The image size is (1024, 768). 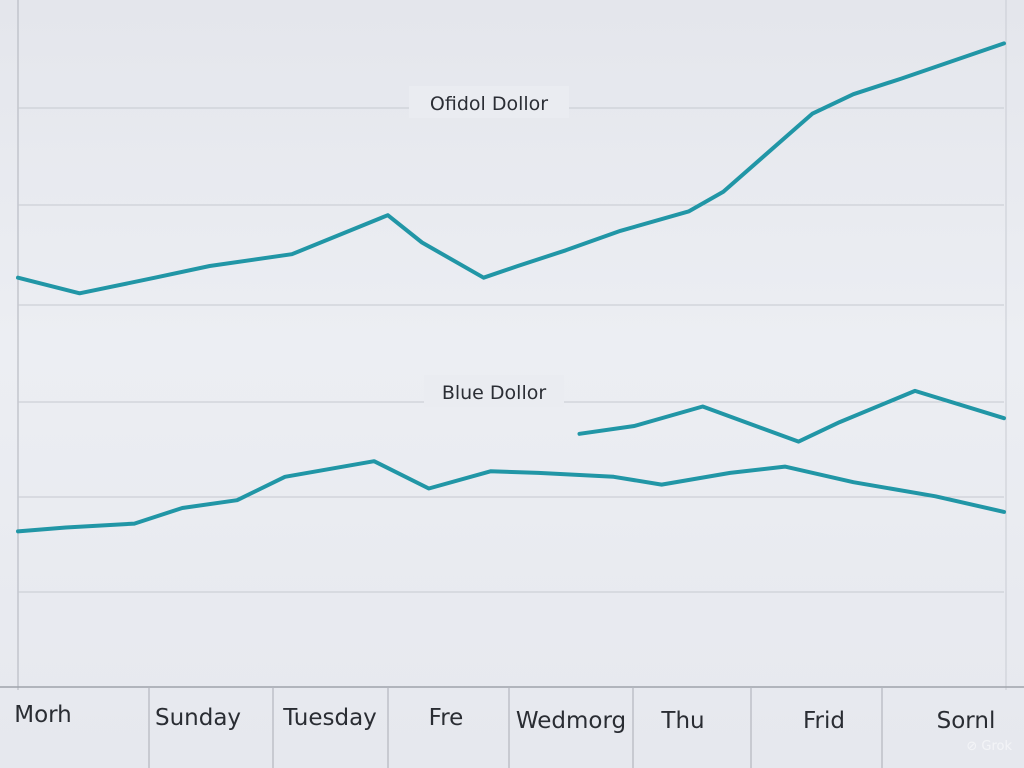 What do you see at coordinates (446, 718) in the screenshot?
I see `x-tick-label: Fre` at bounding box center [446, 718].